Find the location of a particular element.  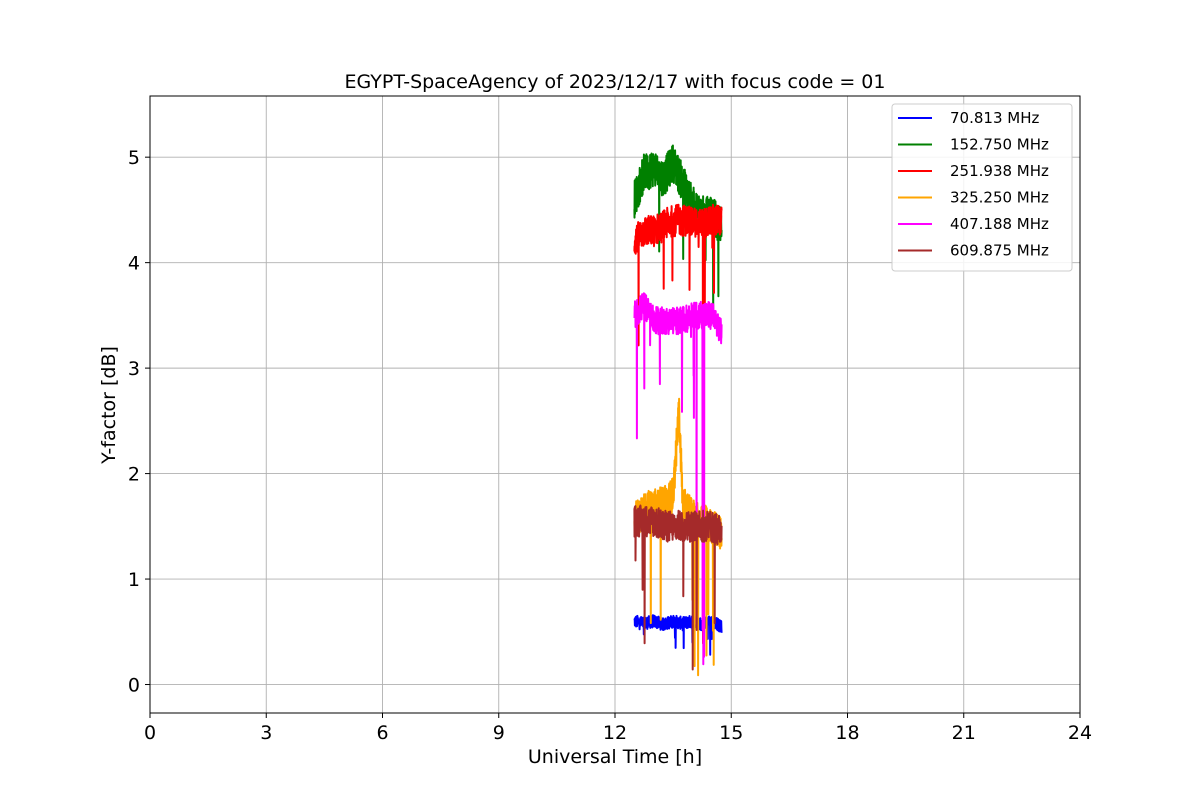

legend-label: 609.875 MHz is located at coordinates (999, 251).